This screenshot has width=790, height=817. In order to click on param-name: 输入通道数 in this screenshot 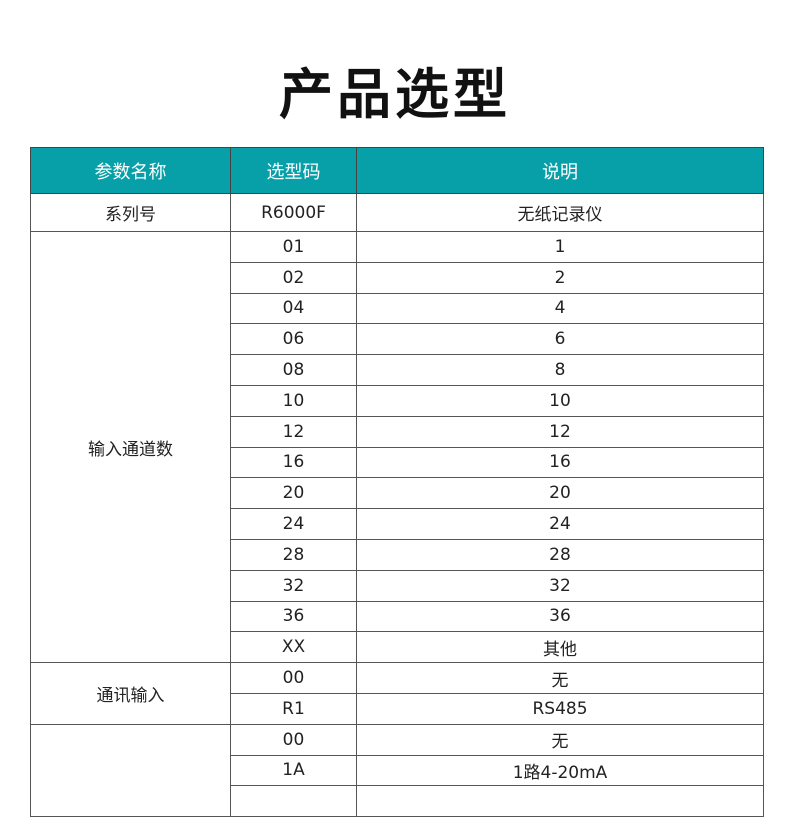, I will do `click(130, 447)`.